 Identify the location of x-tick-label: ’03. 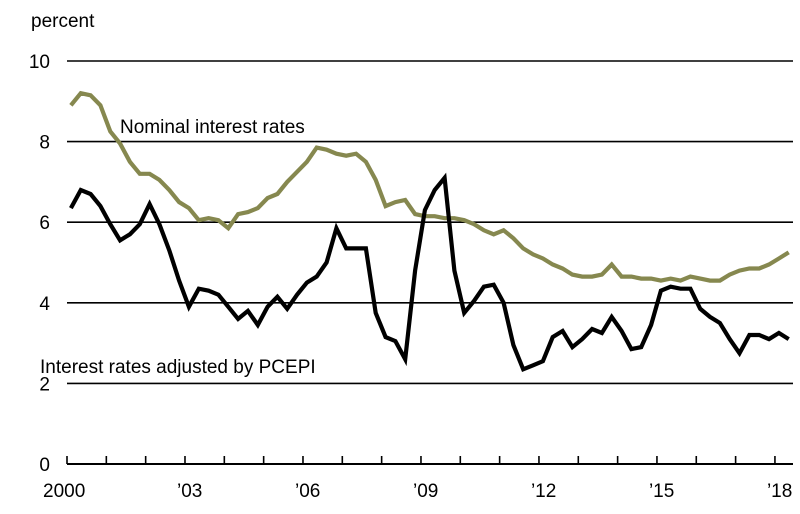
(189, 491).